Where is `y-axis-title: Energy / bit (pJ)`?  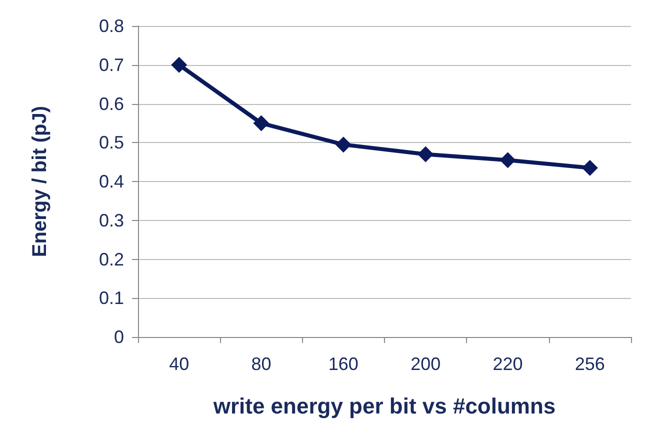 y-axis-title: Energy / bit (pJ) is located at coordinates (40, 182).